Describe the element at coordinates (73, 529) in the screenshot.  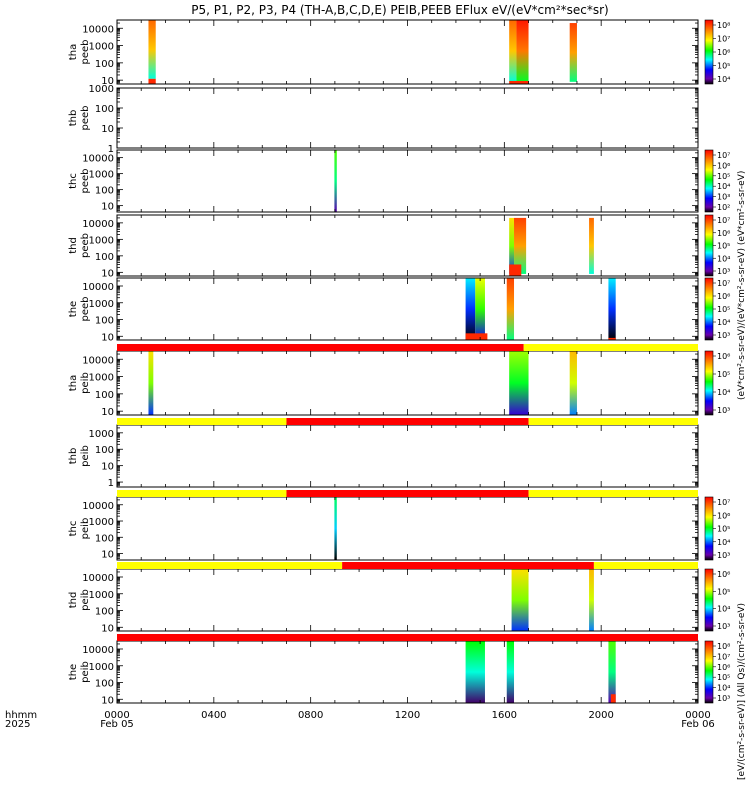
I see `y-axis-label: thc` at that location.